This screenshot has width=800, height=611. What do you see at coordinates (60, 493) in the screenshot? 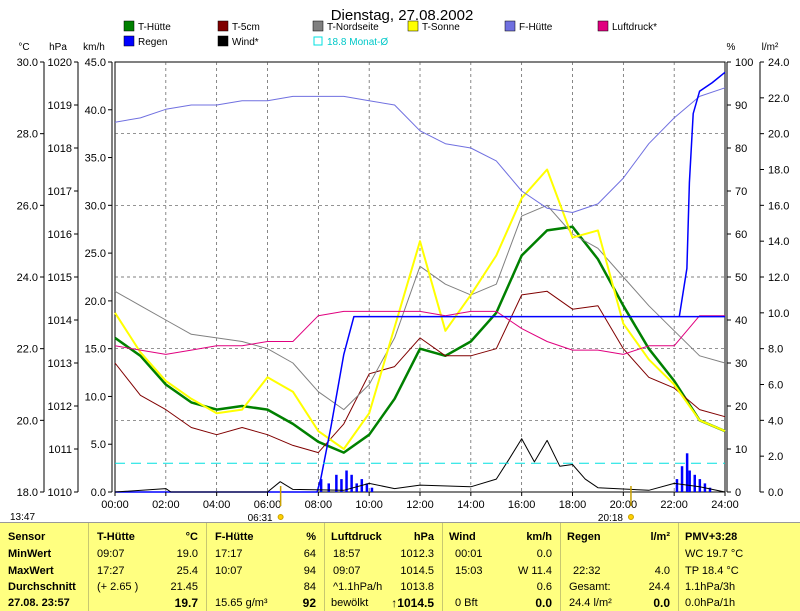
I see `hpa-axis-tick-label: 1010` at bounding box center [60, 493].